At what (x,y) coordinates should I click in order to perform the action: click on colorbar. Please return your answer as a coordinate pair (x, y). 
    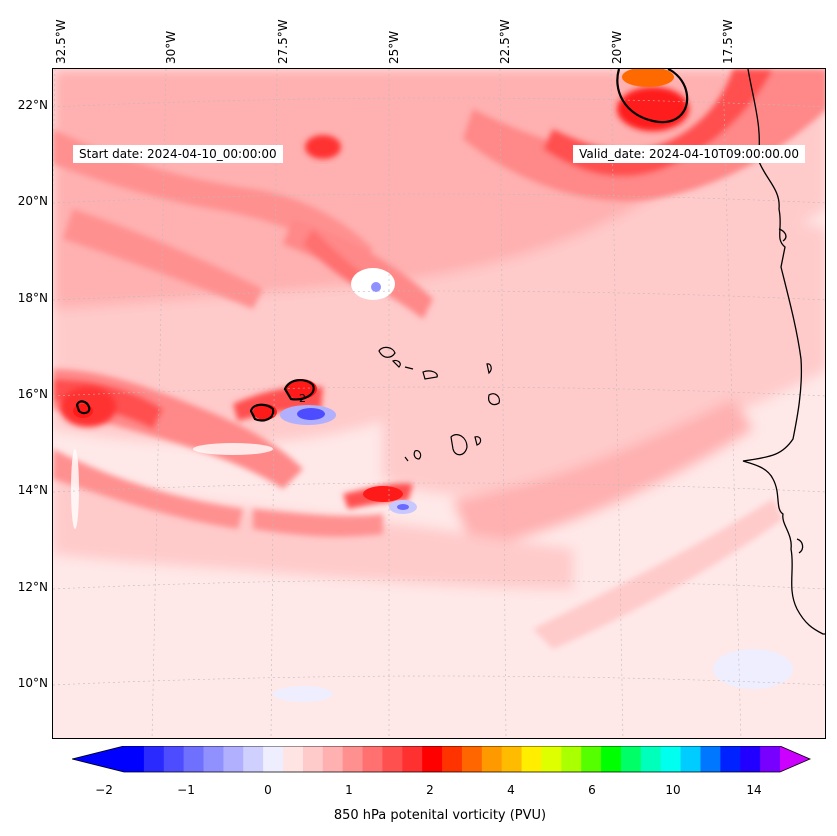
    Looking at the image, I should click on (442, 759).